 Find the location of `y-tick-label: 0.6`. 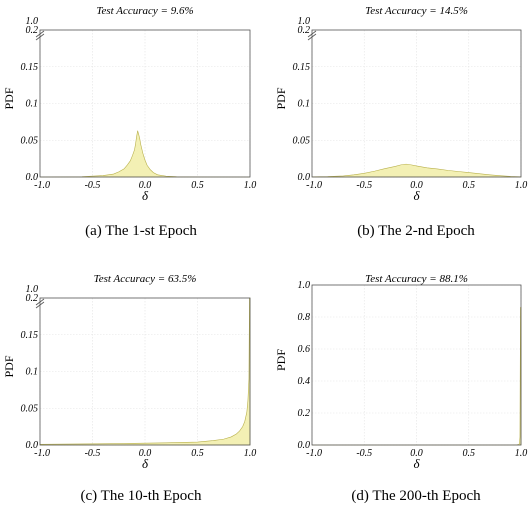

y-tick-label: 0.6 is located at coordinates (304, 349).